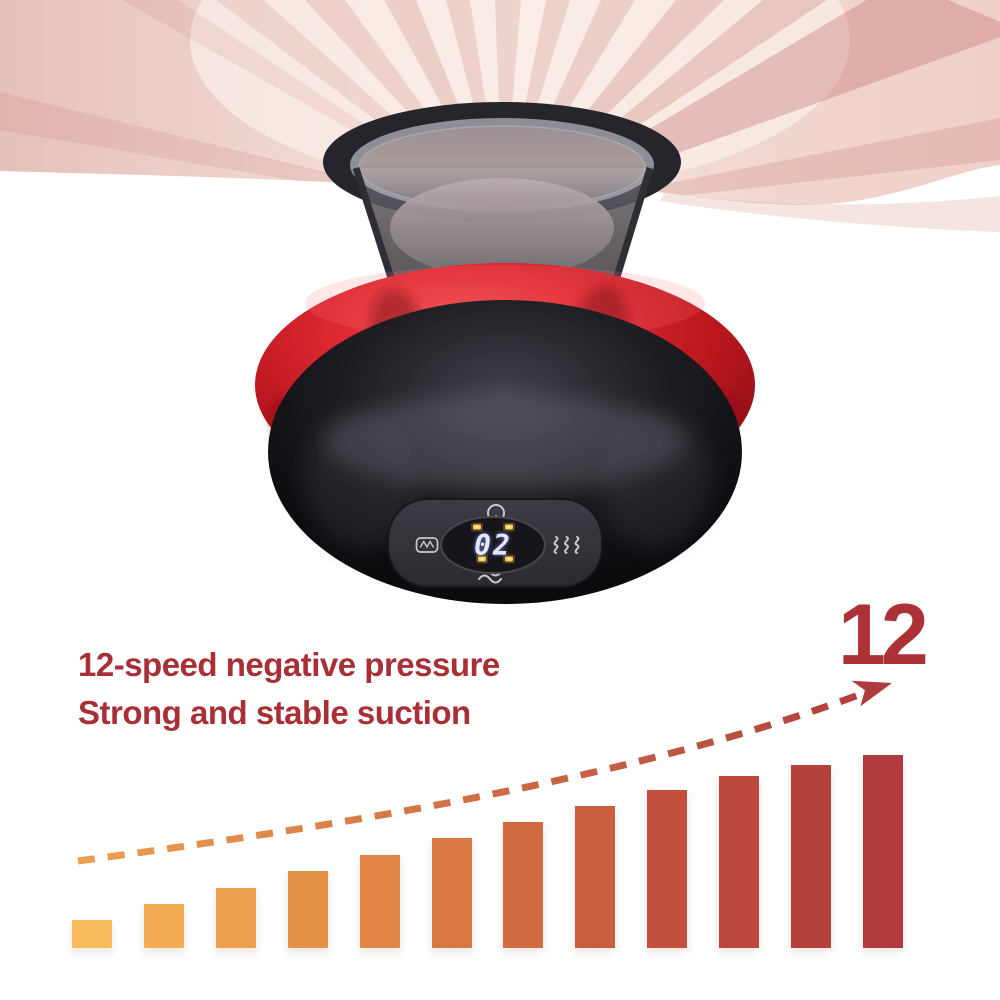  Describe the element at coordinates (274, 712) in the screenshot. I see `headline-line2: Strong and stable suction` at that location.